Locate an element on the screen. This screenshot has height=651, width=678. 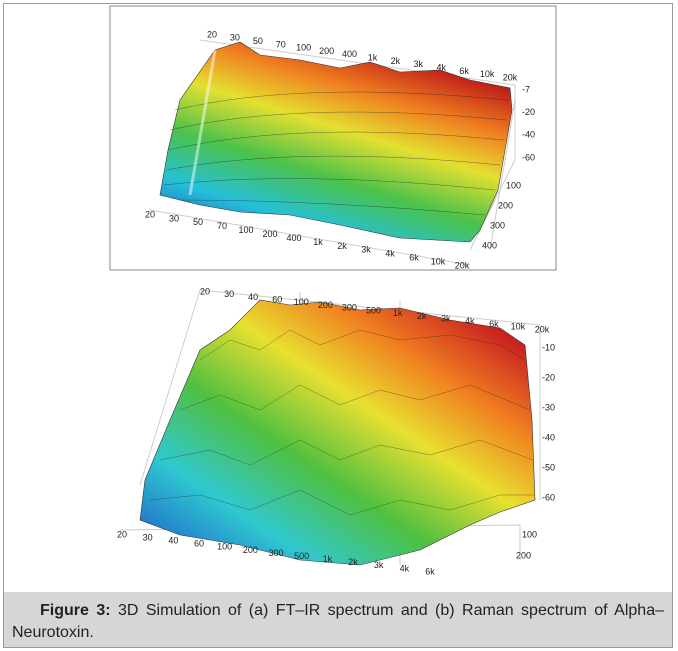
axis-label: -7 is located at coordinates (526, 89).